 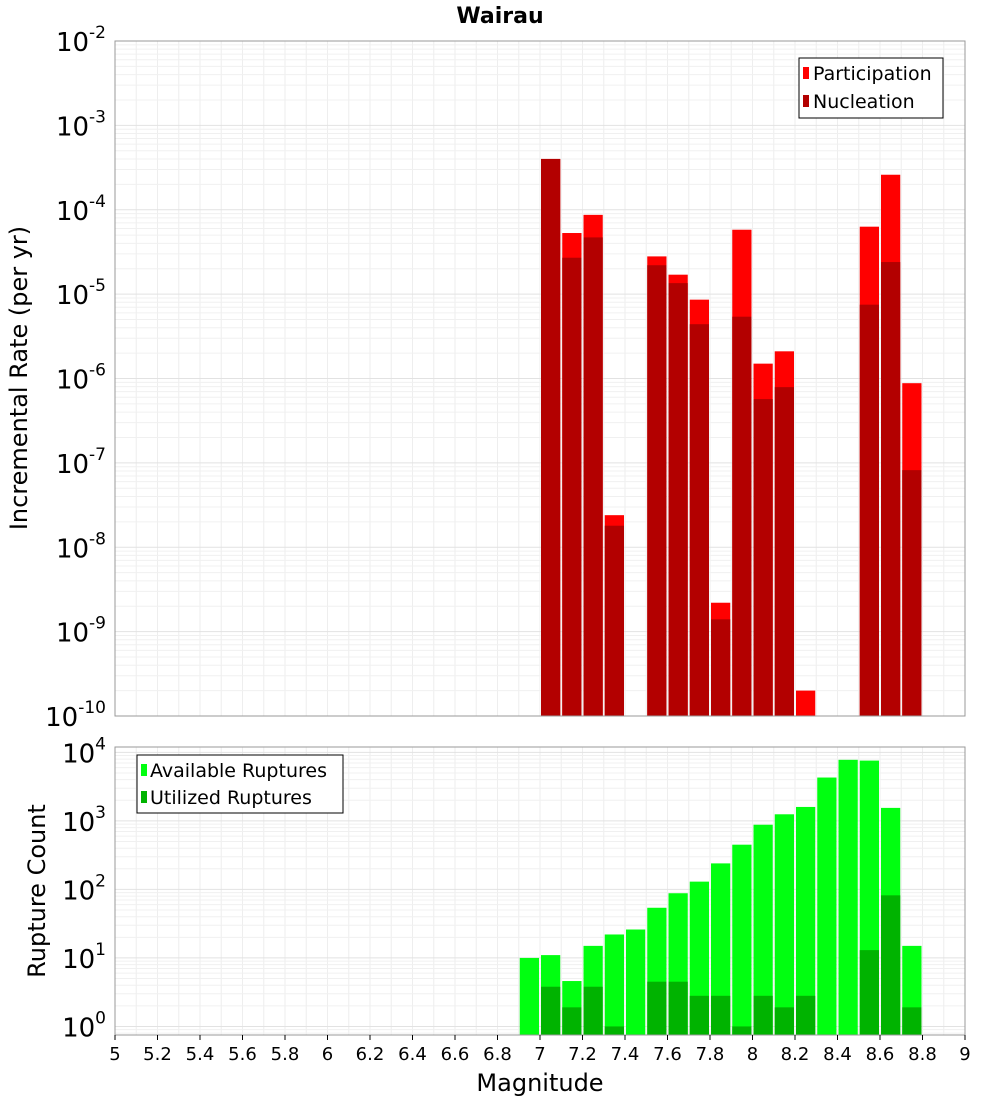 What do you see at coordinates (84, 751) in the screenshot?
I see `count-y-tick-label: 10⁴` at bounding box center [84, 751].